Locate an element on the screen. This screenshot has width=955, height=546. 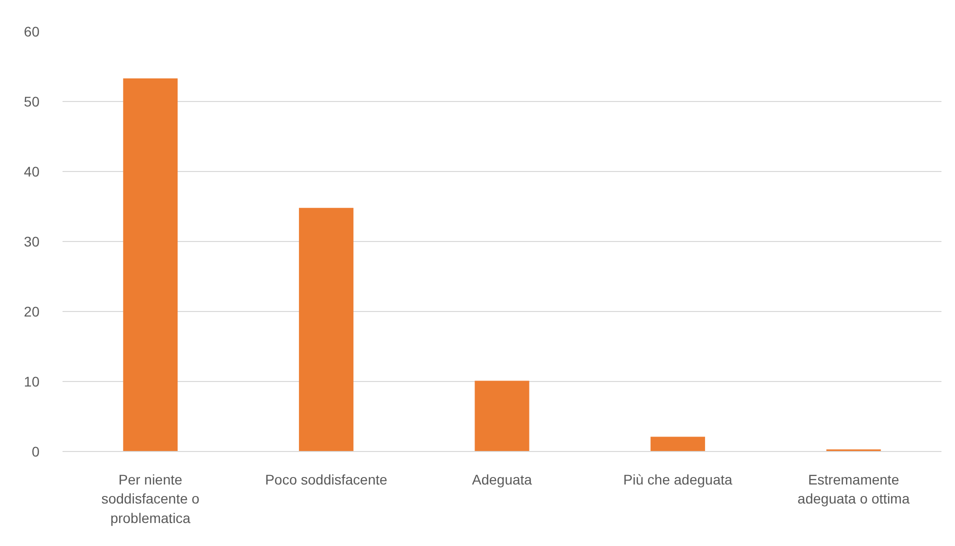
x-tick-label: Più che adeguata is located at coordinates (678, 480).